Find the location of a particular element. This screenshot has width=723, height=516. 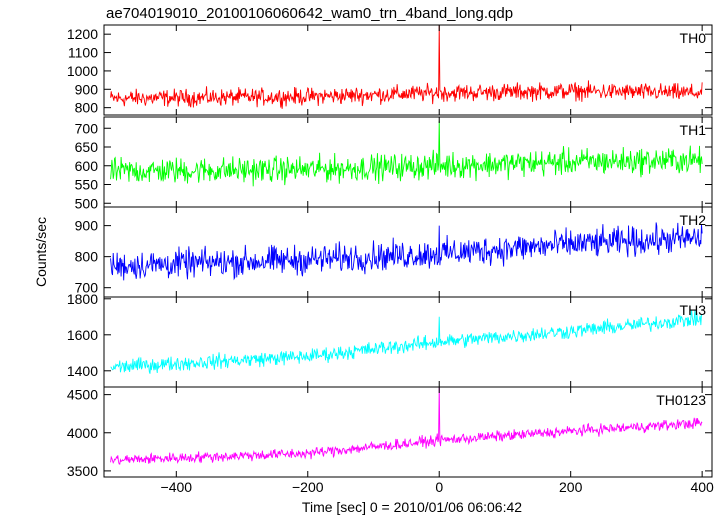

data-series-th3 is located at coordinates (406, 341).